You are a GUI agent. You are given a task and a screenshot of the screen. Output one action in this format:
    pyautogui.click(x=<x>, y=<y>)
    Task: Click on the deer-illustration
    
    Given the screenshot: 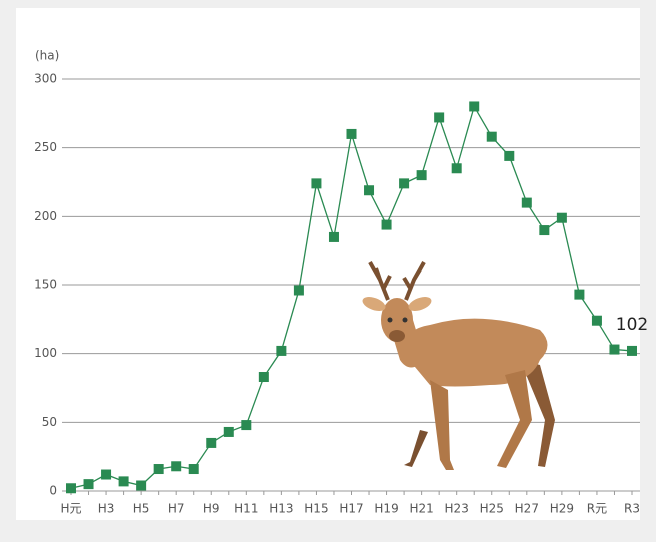 What is the action you would take?
    pyautogui.click(x=458, y=365)
    